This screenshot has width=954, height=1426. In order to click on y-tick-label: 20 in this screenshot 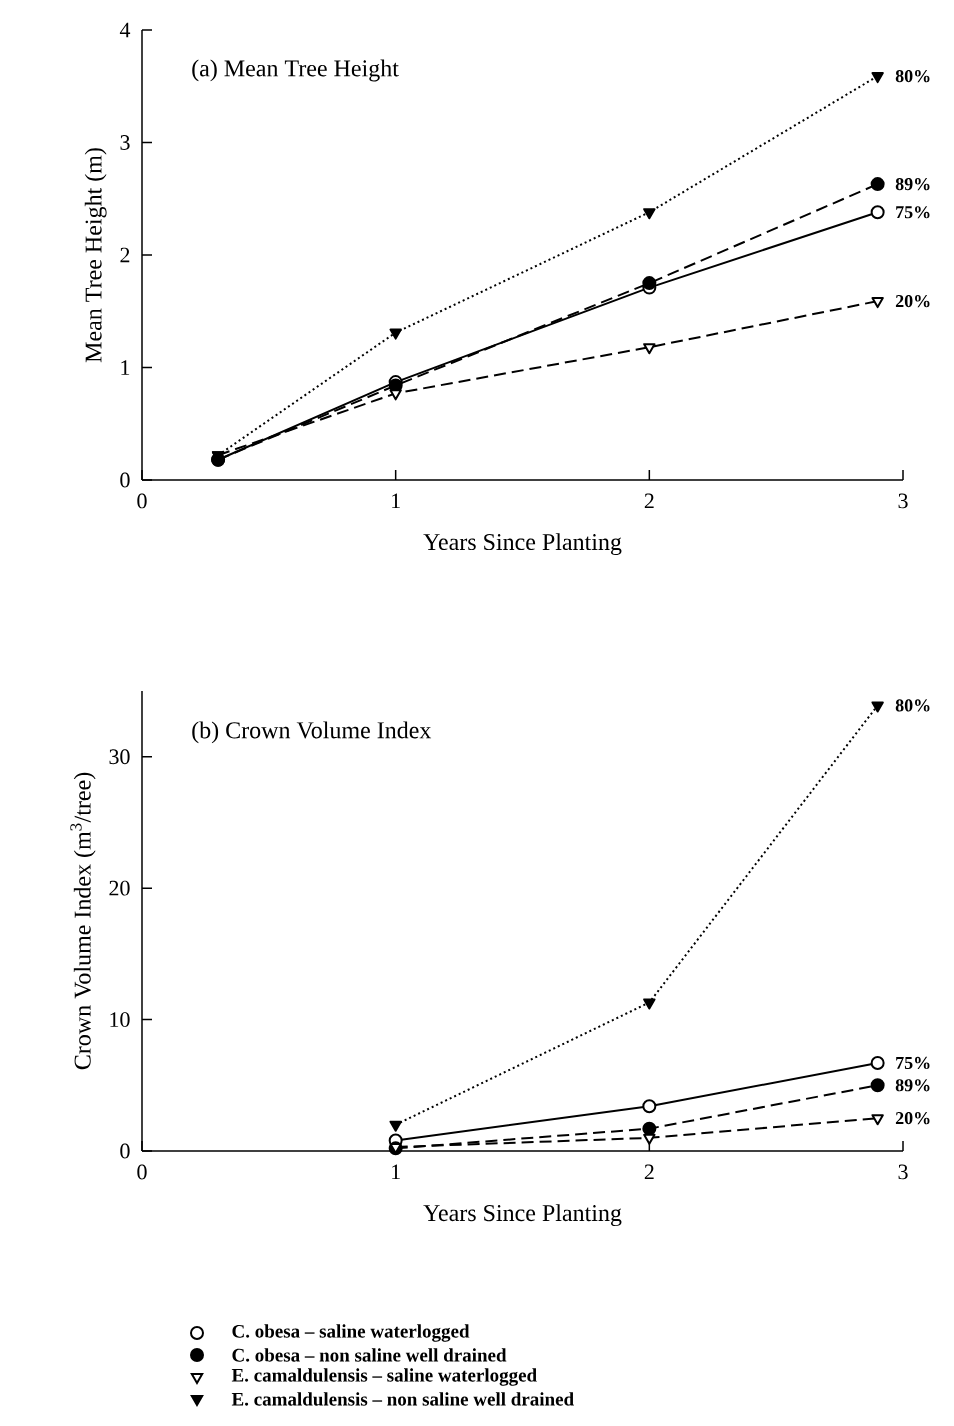, I will do `click(119, 888)`.